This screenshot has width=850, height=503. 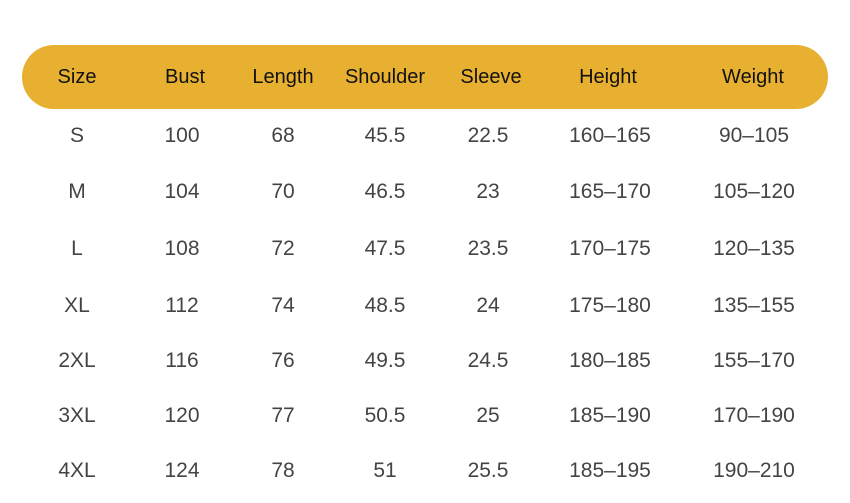 I want to click on cell-size: M, so click(x=77, y=191).